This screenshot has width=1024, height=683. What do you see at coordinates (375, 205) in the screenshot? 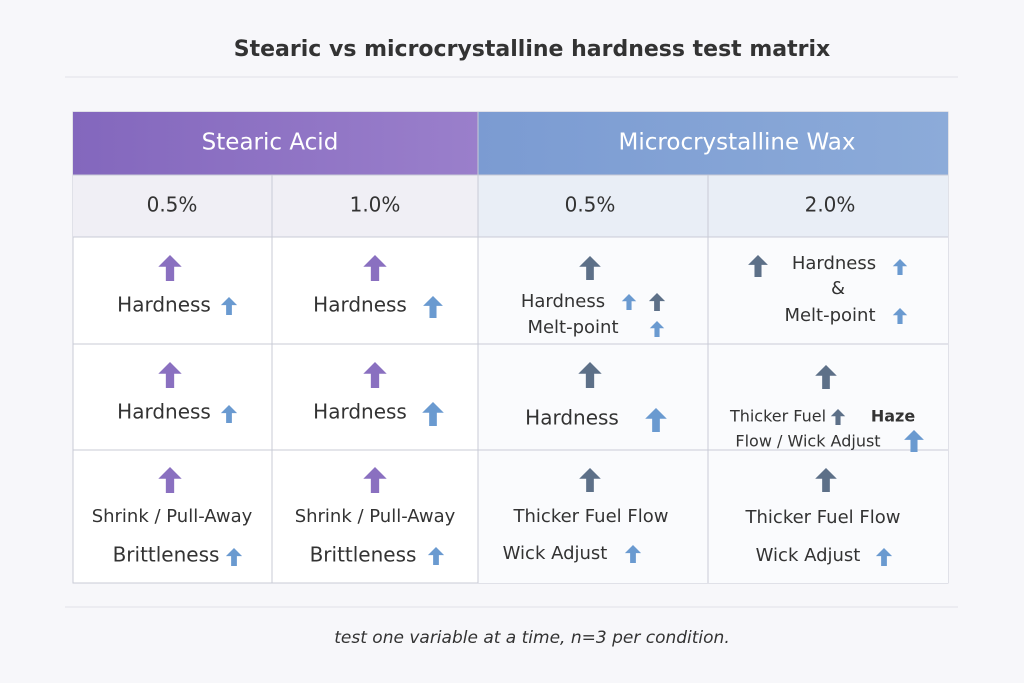
I see `column-label: 1.0%` at bounding box center [375, 205].